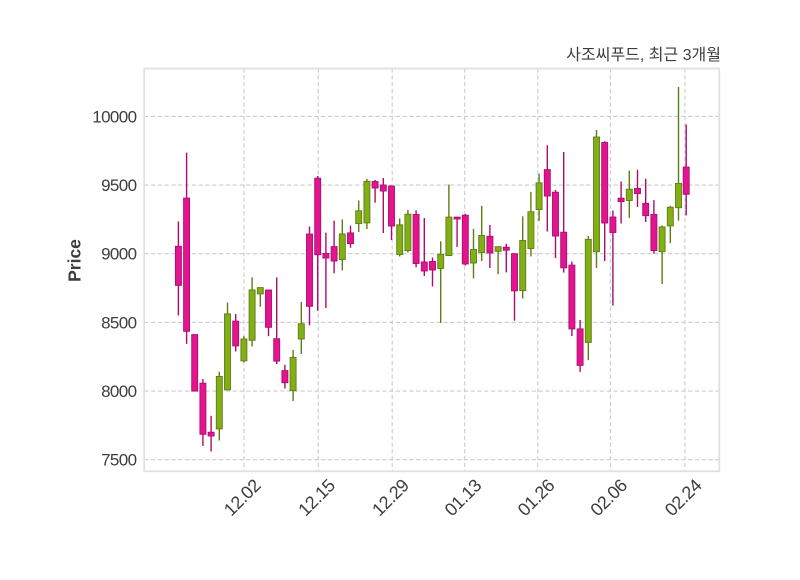  What do you see at coordinates (114, 116) in the screenshot?
I see `svg-text: 10000` at bounding box center [114, 116].